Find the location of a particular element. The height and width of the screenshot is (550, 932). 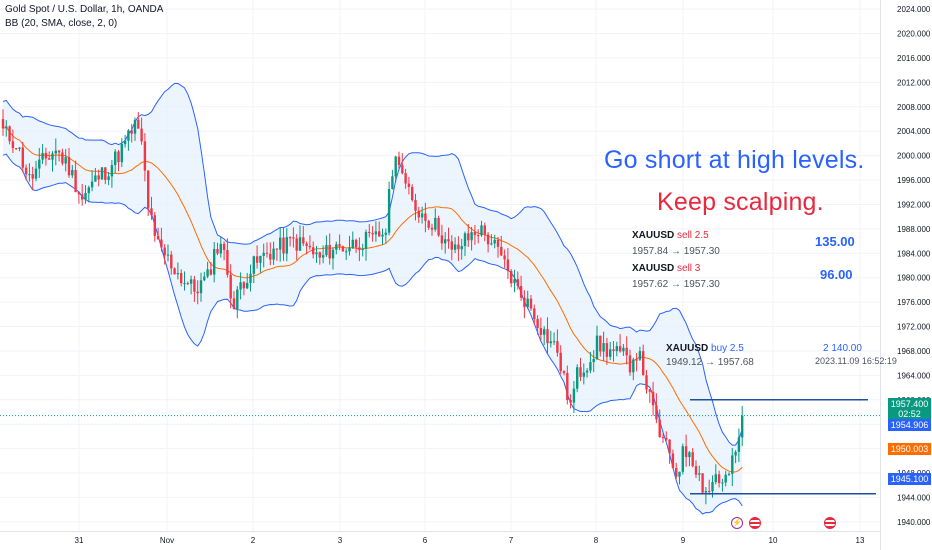

trade-open-price: 1949.12 is located at coordinates (684, 362).